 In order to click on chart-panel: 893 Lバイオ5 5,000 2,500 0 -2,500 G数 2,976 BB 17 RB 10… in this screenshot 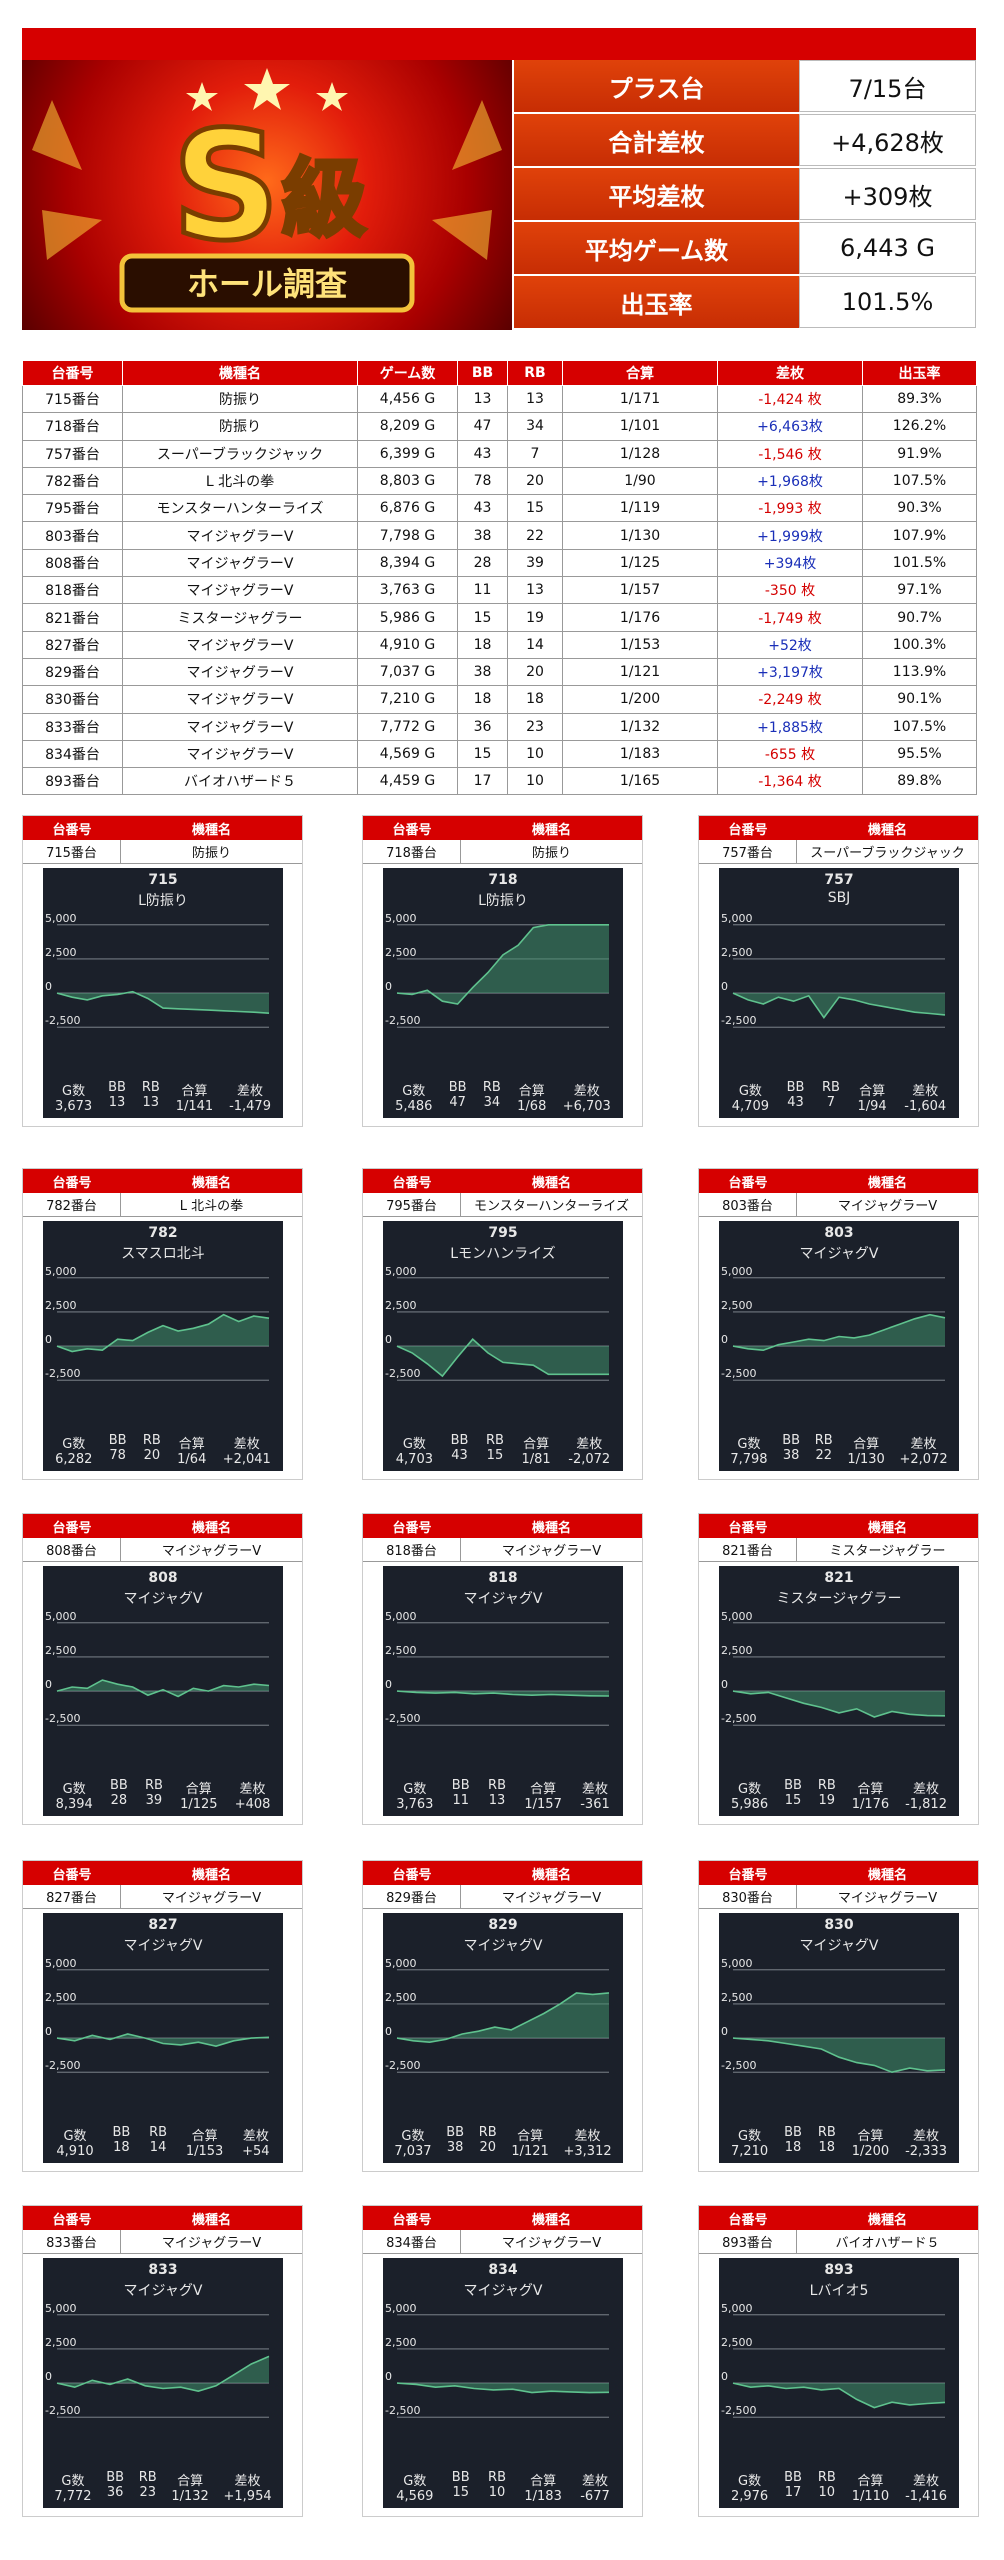, I will do `click(839, 2383)`.